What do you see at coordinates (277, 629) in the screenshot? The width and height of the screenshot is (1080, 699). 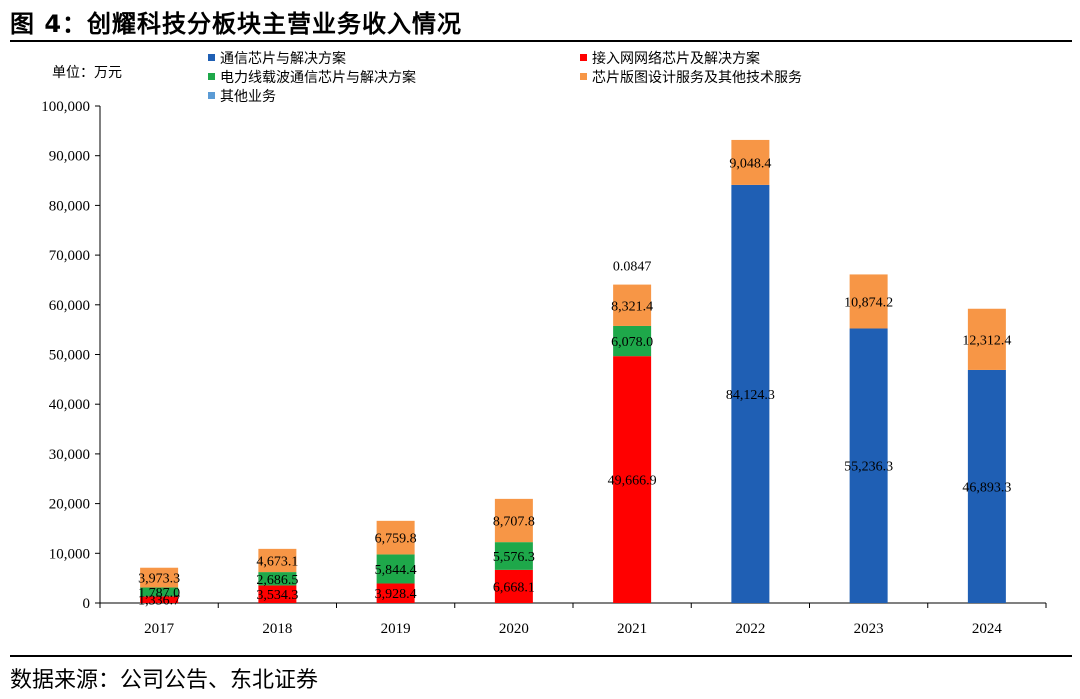 I see `x-tick-label: 2018` at bounding box center [277, 629].